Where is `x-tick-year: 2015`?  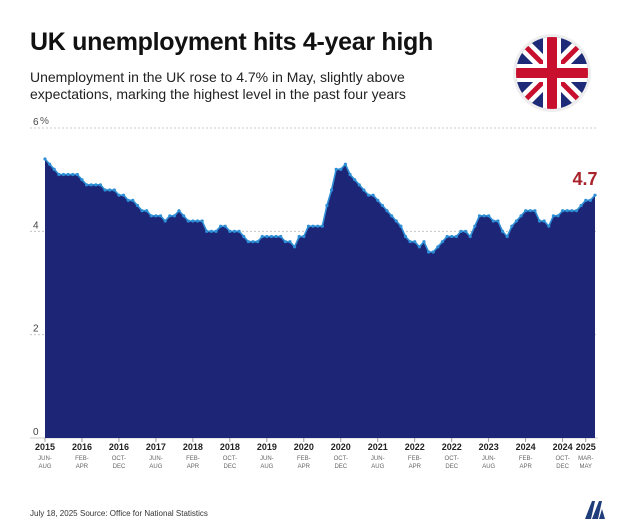 x-tick-year: 2015 is located at coordinates (45, 447).